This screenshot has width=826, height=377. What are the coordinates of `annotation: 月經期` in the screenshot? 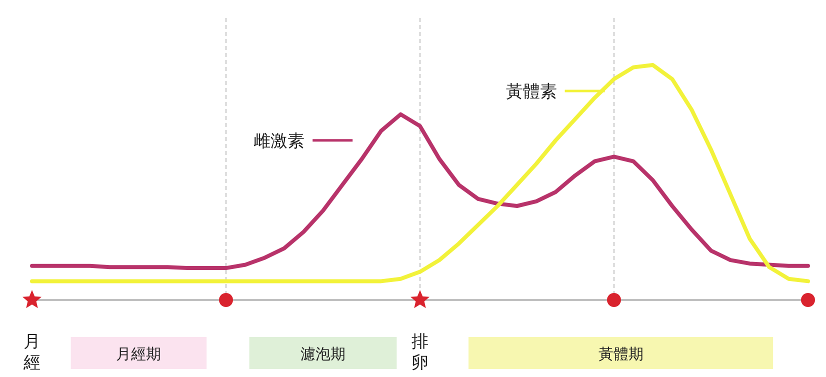 It's located at (139, 354).